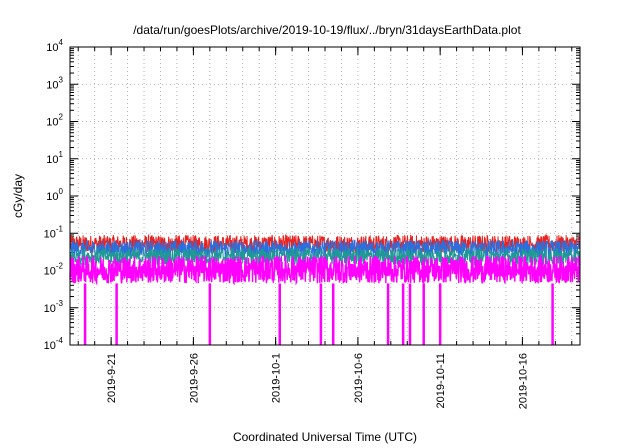  I want to click on y-tick-label: 10⁻⁴, so click(54, 344).